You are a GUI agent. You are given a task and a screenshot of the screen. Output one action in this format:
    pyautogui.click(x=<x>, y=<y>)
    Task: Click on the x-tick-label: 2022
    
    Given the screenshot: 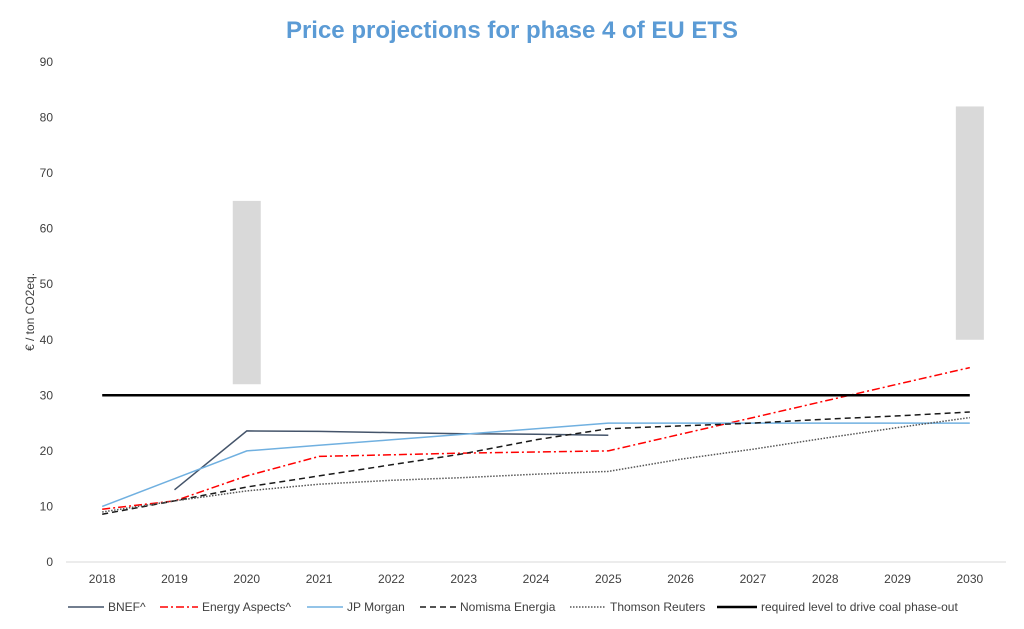 What is the action you would take?
    pyautogui.click(x=391, y=579)
    